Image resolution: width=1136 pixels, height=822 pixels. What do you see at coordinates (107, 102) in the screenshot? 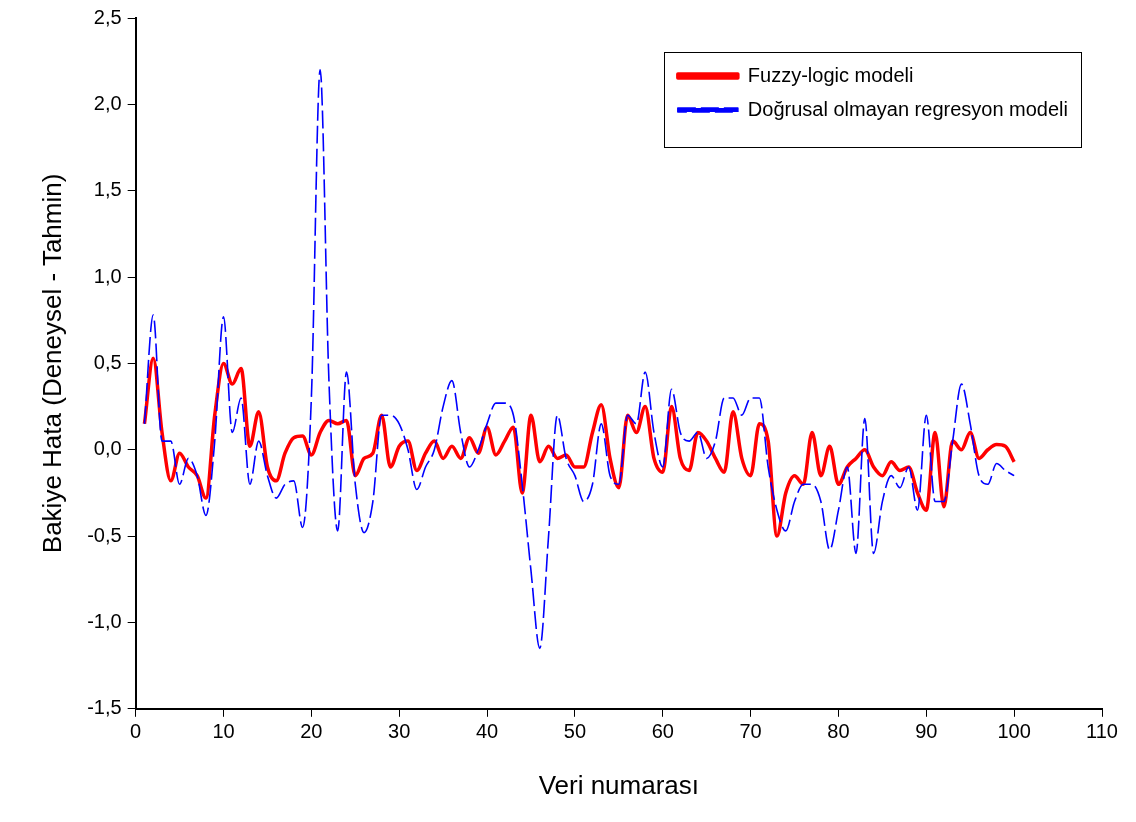
I see `y-tick-label: 2,0` at bounding box center [107, 102].